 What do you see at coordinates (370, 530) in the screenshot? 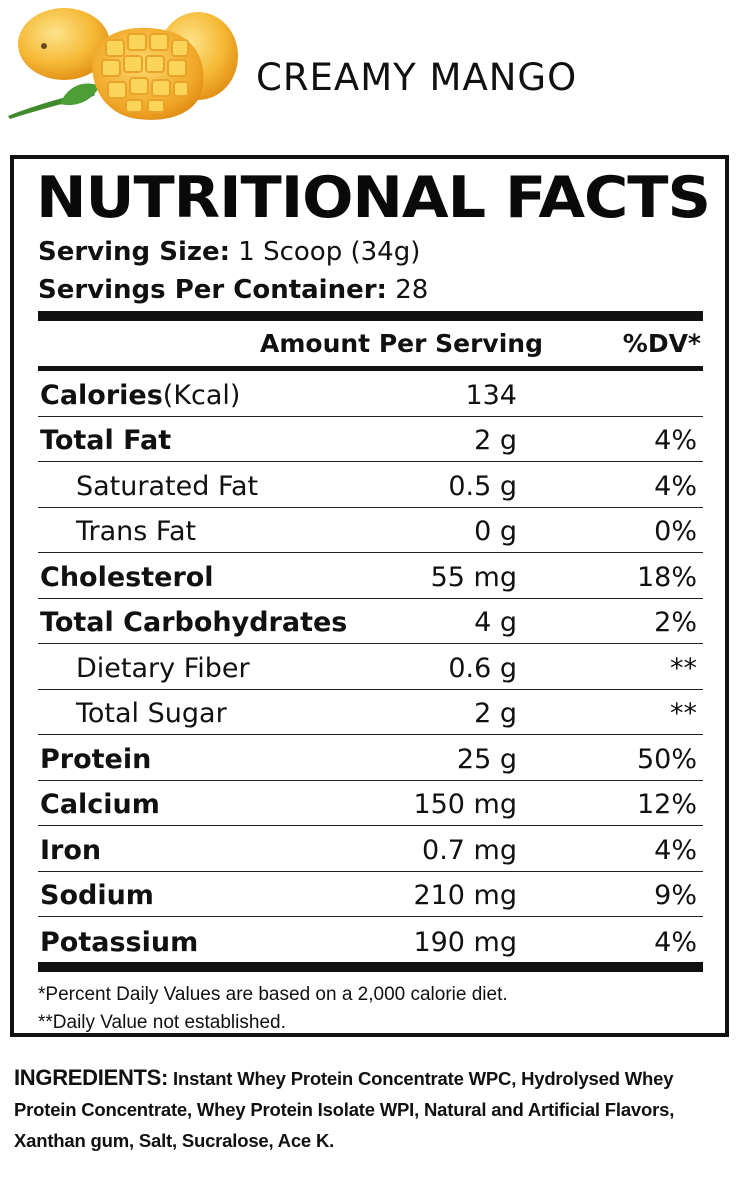
I see `nutrient-row: Trans Fat 0 g 0%` at bounding box center [370, 530].